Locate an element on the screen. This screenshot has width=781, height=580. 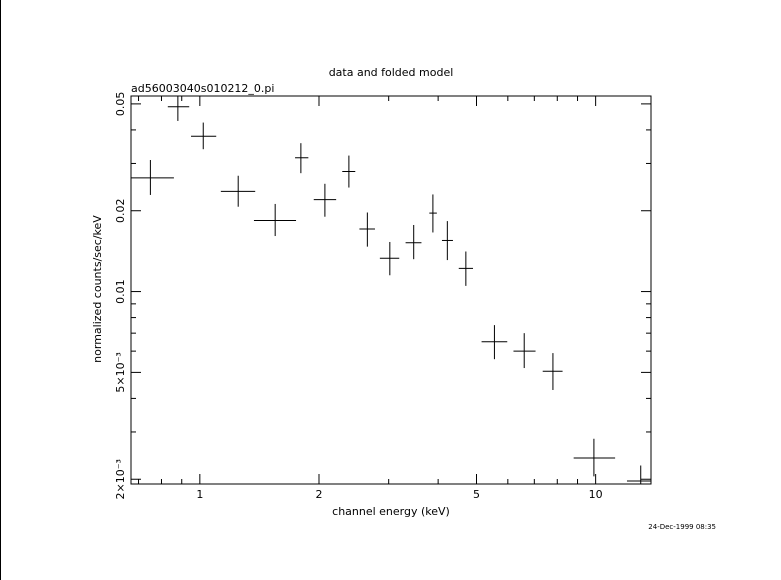
x-tick-label: 5 is located at coordinates (476, 494).